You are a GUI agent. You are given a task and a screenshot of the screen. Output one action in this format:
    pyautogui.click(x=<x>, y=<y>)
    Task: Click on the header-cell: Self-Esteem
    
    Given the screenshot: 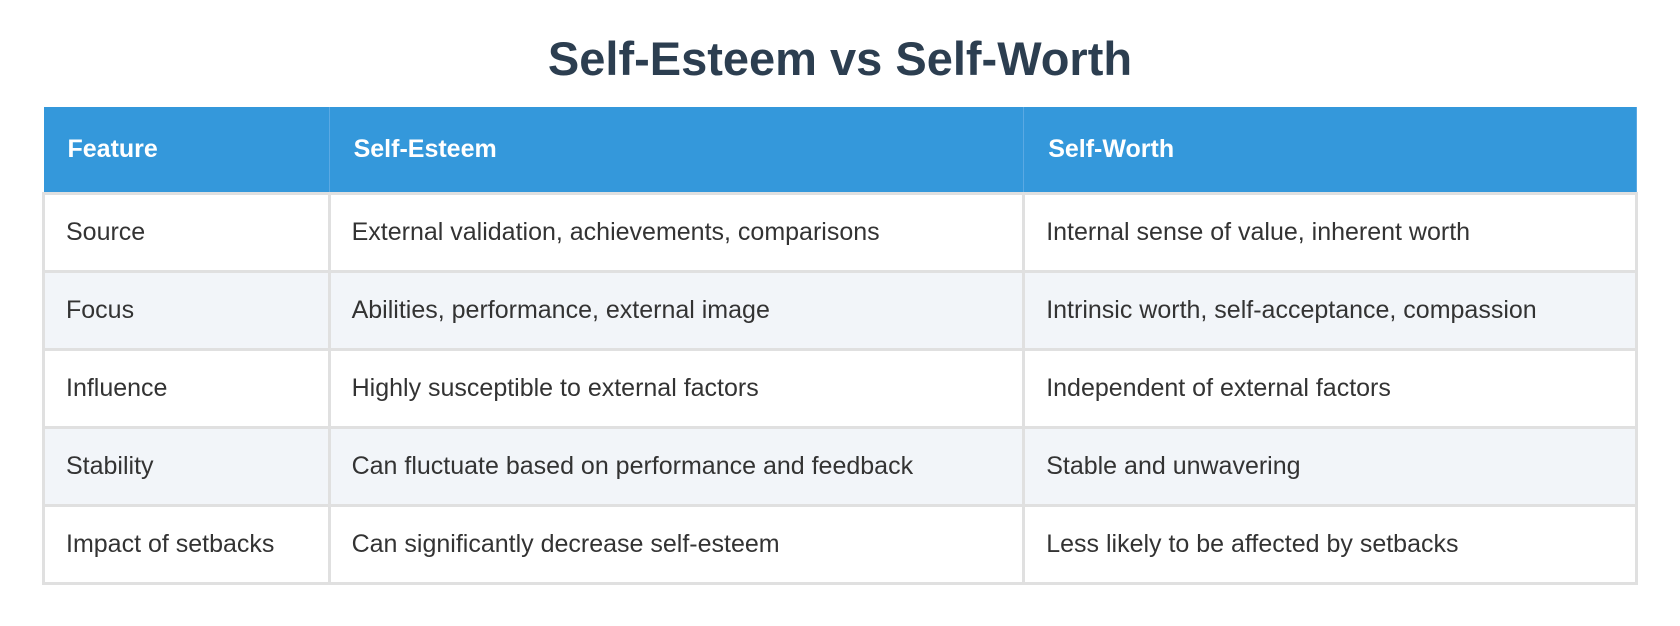 What is the action you would take?
    pyautogui.click(x=677, y=150)
    